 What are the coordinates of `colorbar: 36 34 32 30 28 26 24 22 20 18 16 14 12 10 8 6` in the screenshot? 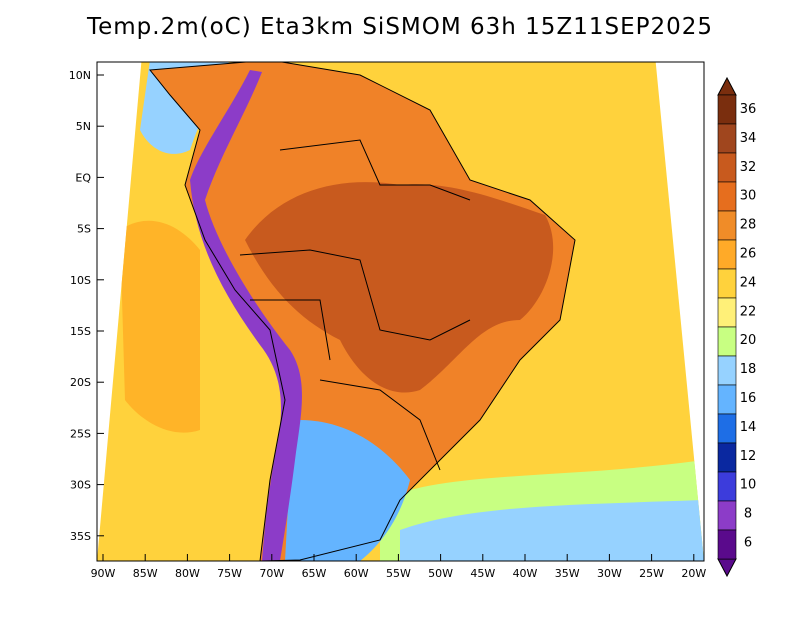 It's located at (737, 327).